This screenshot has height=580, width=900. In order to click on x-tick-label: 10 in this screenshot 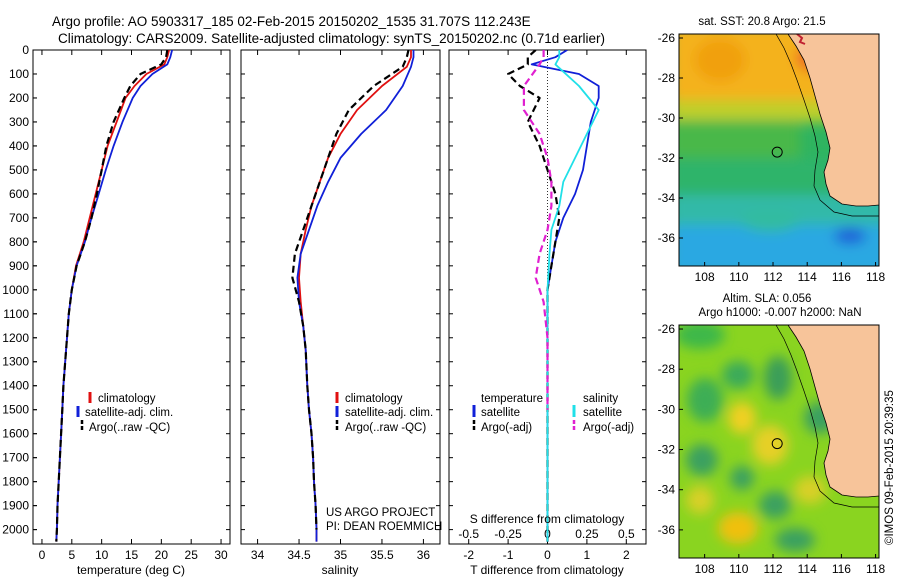, I will do `click(102, 555)`.